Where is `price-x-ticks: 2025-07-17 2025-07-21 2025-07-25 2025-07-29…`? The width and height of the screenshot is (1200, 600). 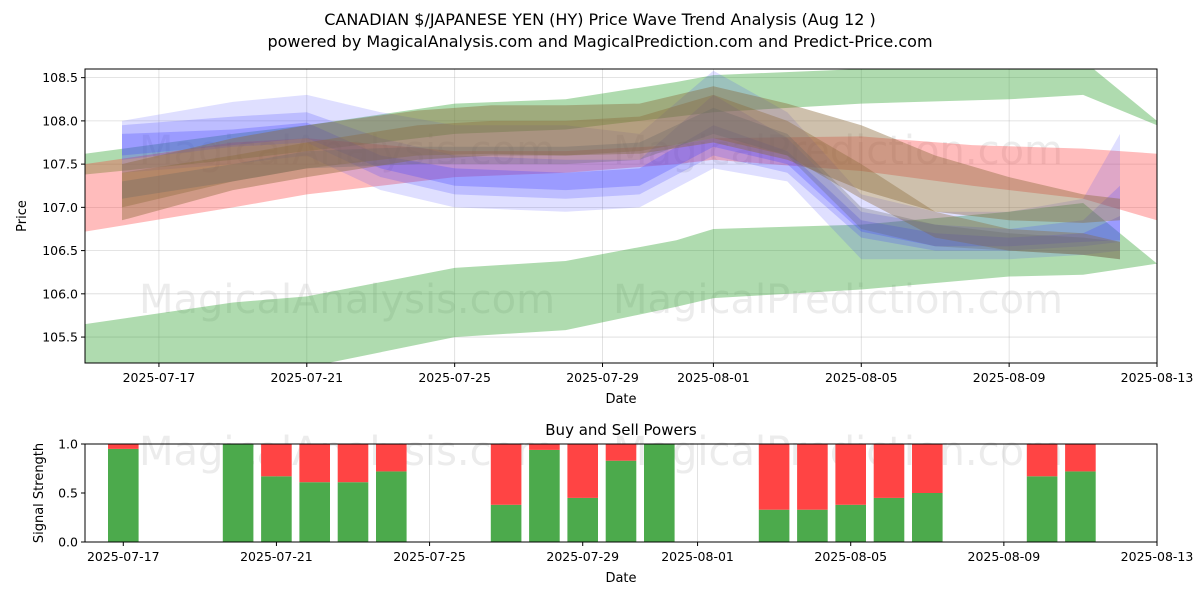 price-x-ticks: 2025-07-17 2025-07-21 2025-07-25 2025-07-29… is located at coordinates (658, 374).